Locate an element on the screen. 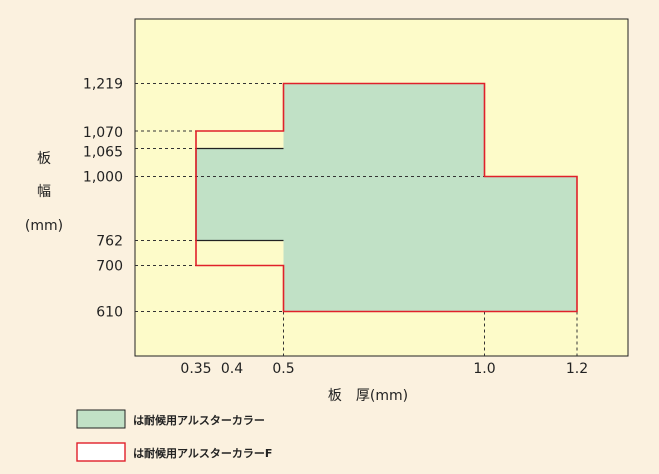 The image size is (659, 474). legend-label-fill: は耐候用アルスターカラー is located at coordinates (199, 420).